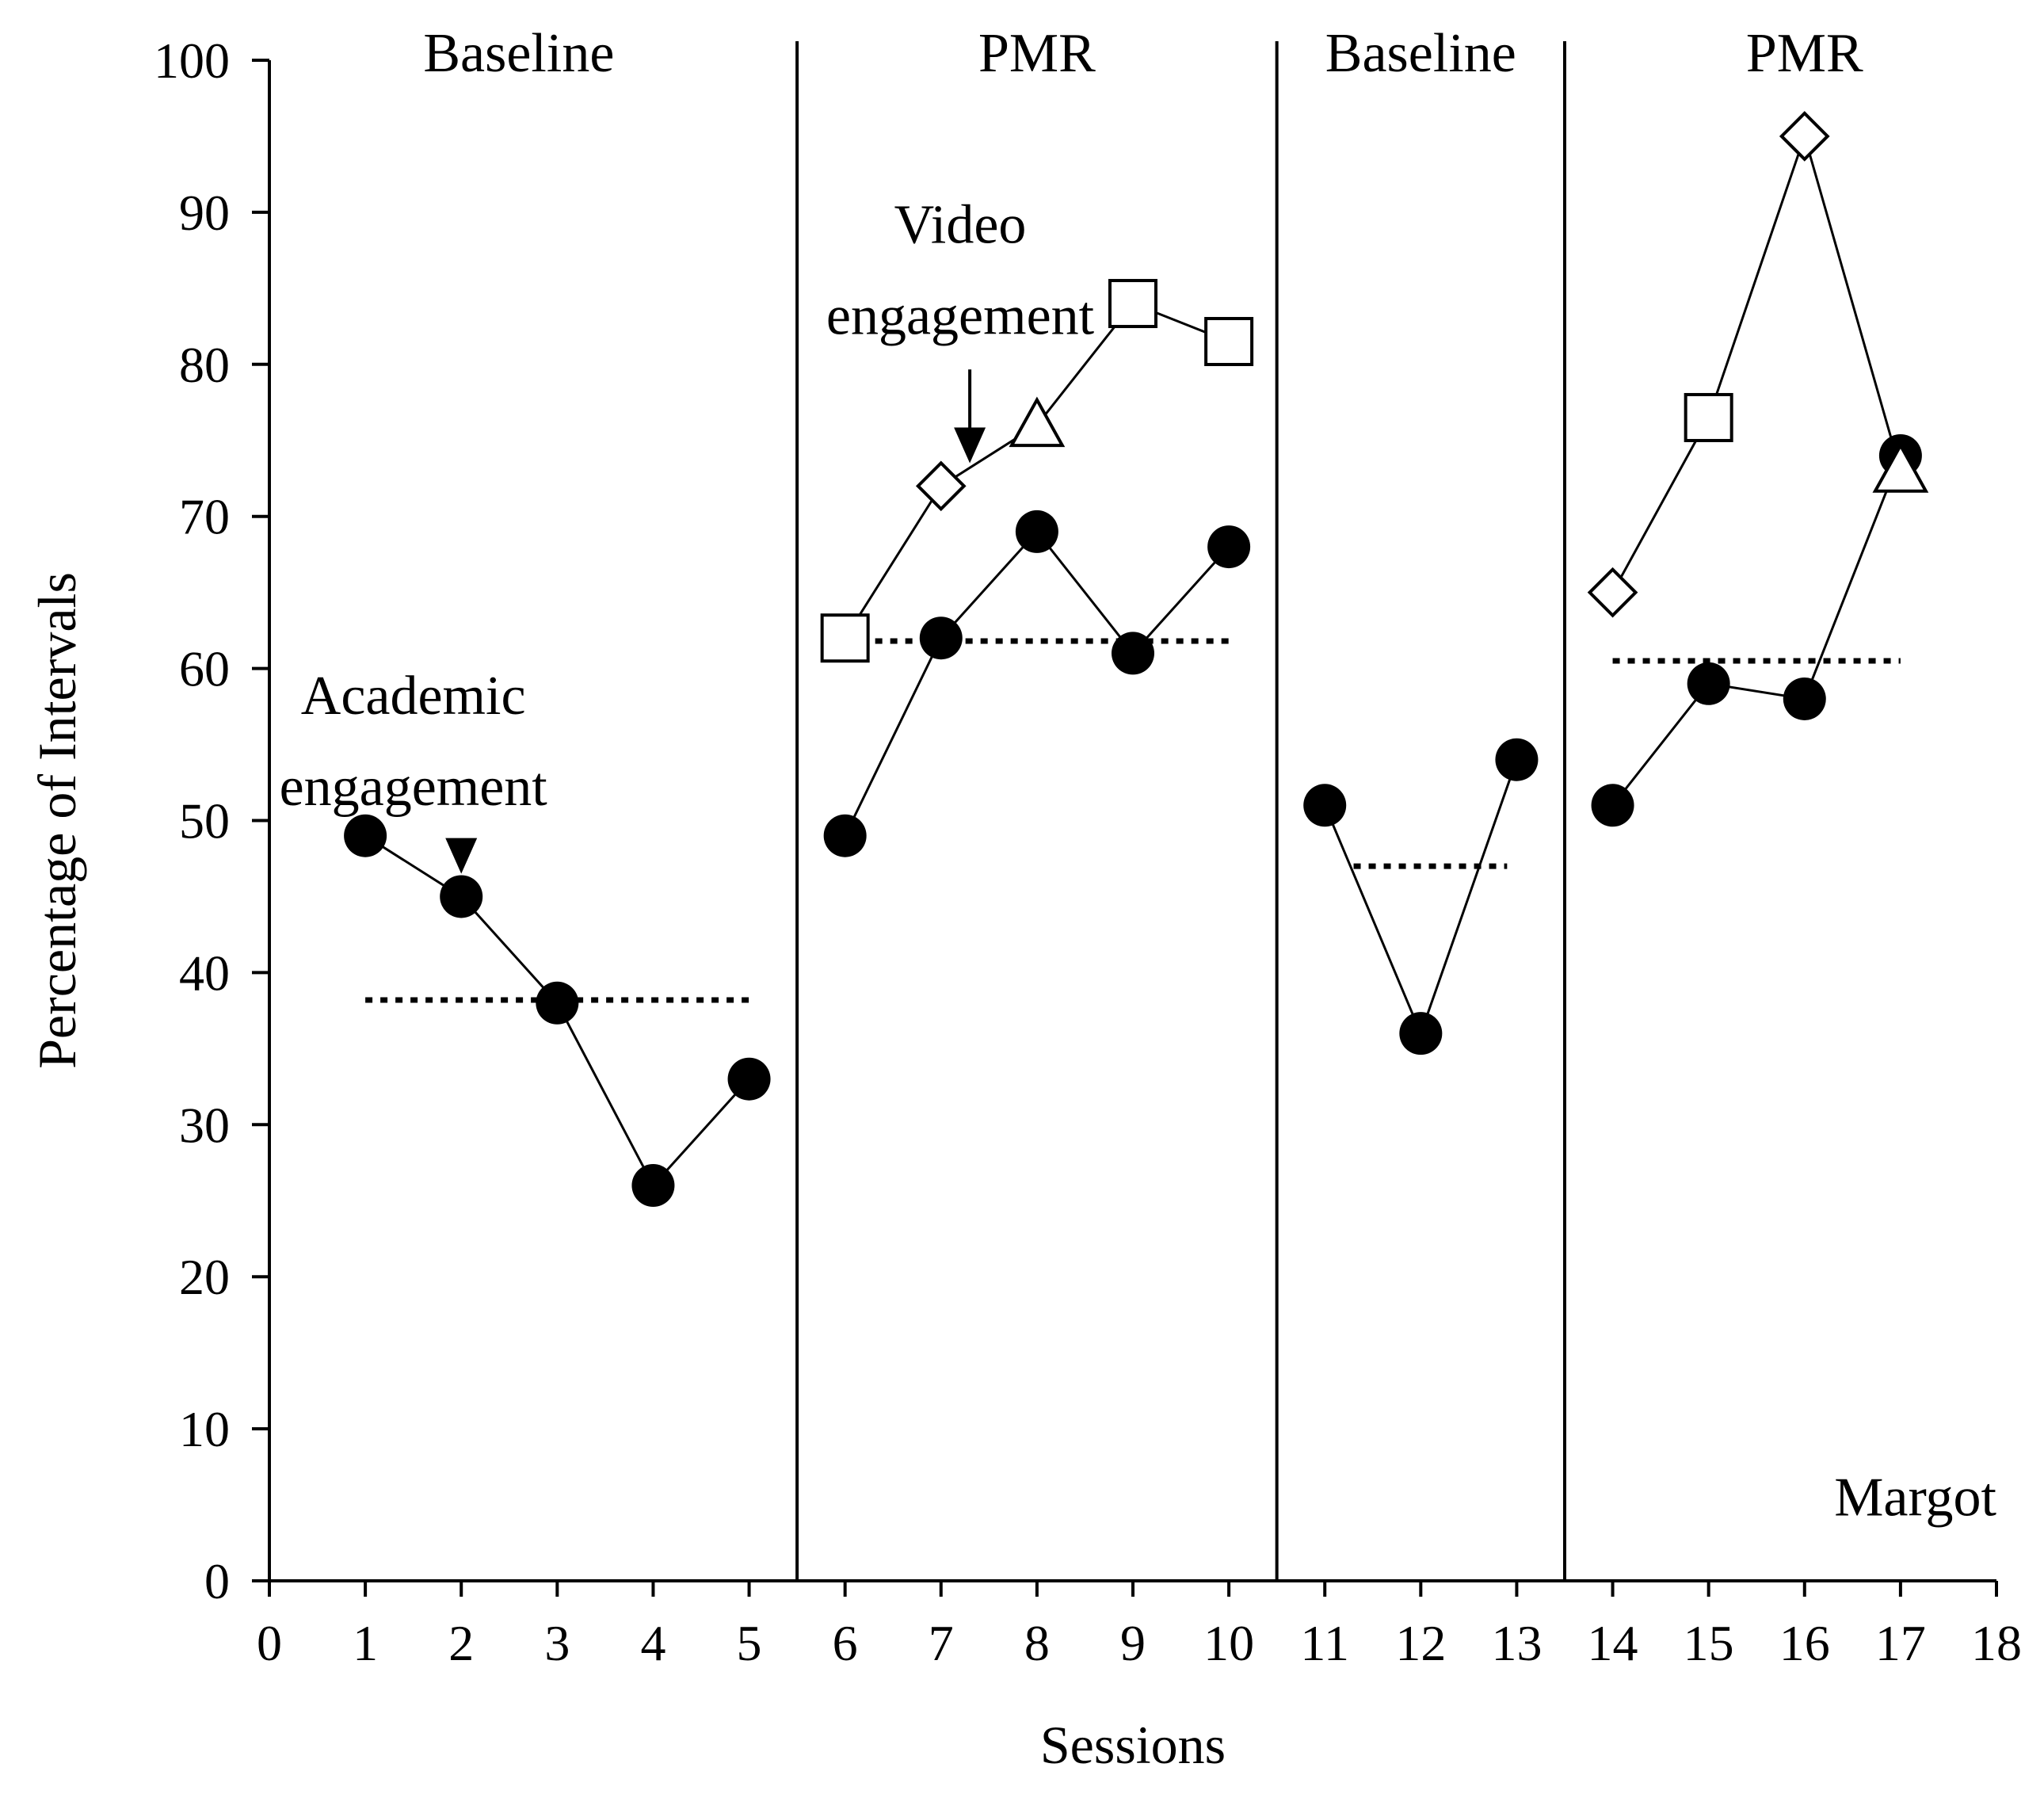 This screenshot has height=1794, width=2044. I want to click on x-tick-label: 13, so click(1517, 1643).